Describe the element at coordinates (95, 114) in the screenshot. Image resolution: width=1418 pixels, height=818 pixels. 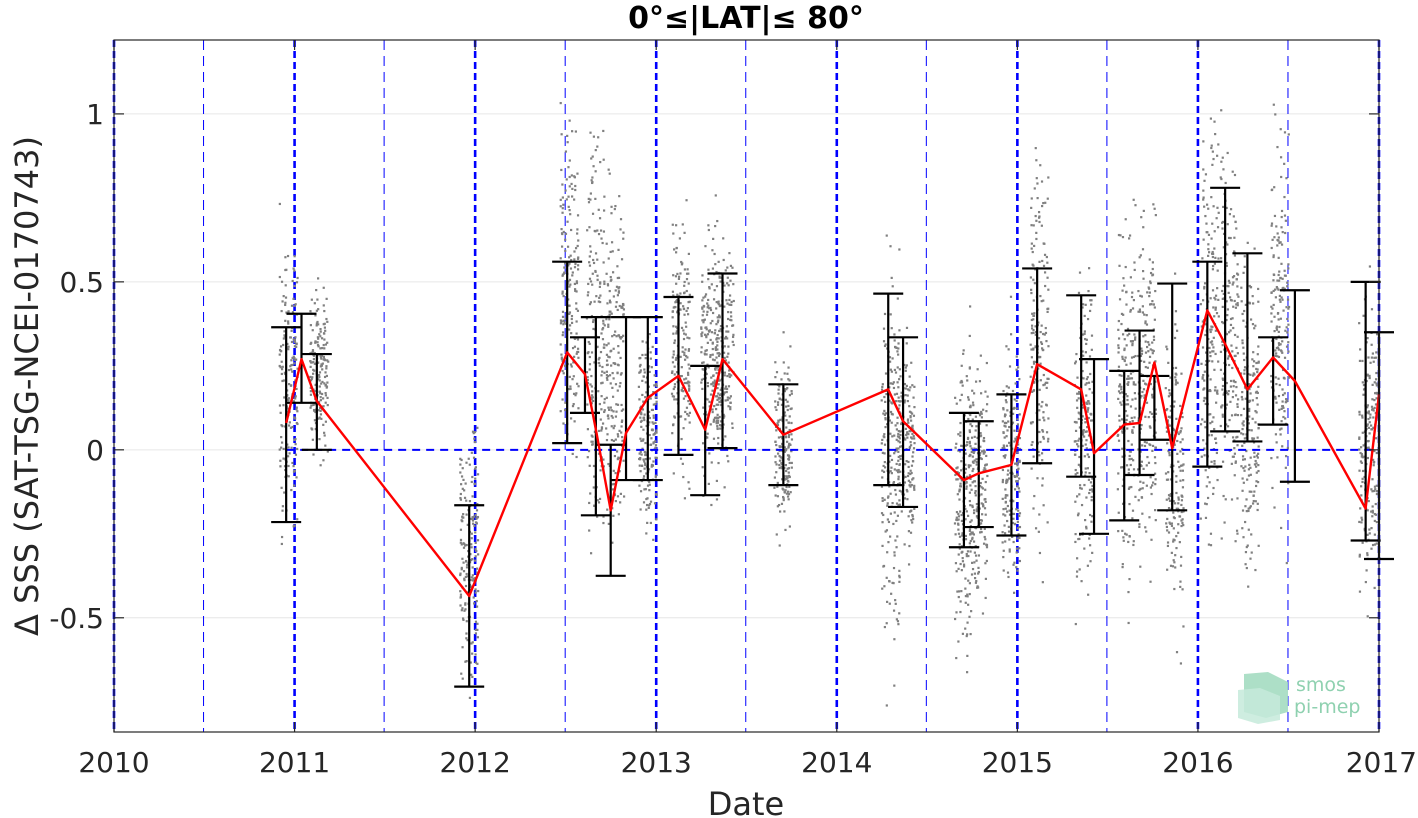
I see `y-tick-label: 1` at that location.